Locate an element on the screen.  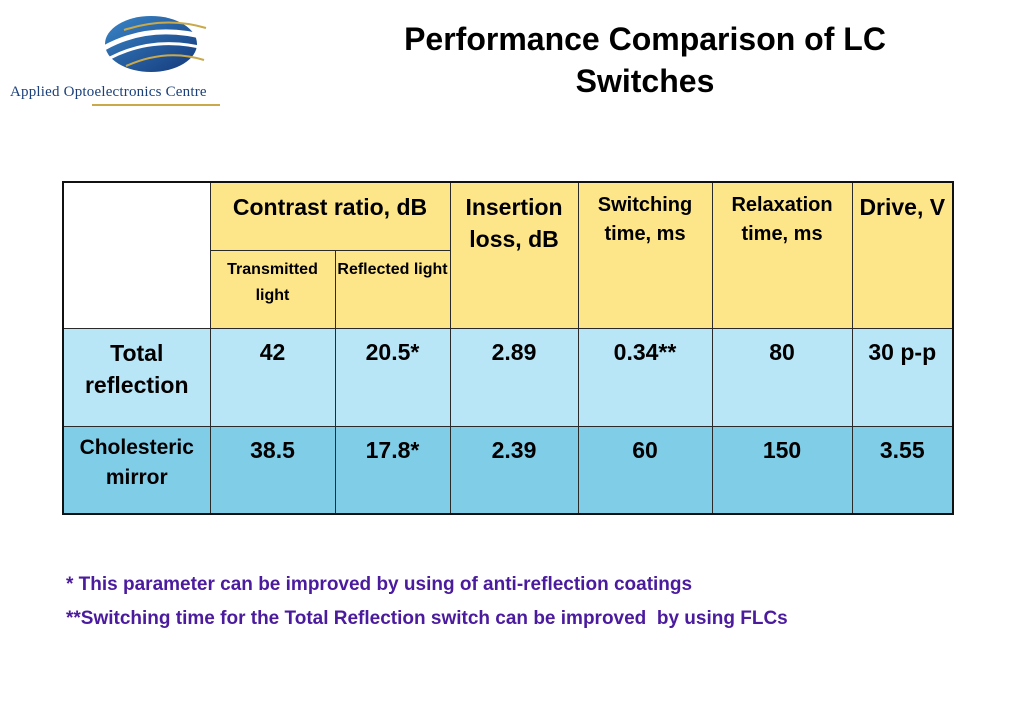
cell-insertion-loss: 2.89 is located at coordinates (514, 377).